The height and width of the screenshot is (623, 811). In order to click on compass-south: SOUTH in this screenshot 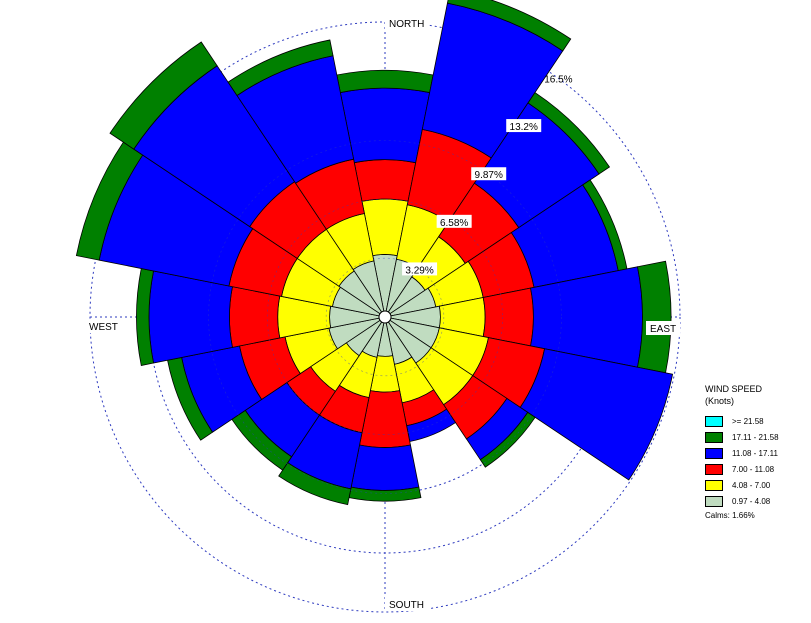, I will do `click(407, 604)`.